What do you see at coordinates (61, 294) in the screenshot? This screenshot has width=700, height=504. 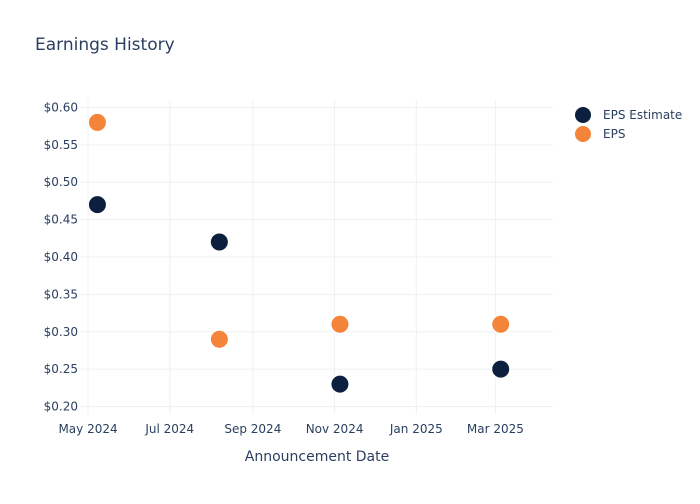 I see `y-tick-label: $0.35` at bounding box center [61, 294].